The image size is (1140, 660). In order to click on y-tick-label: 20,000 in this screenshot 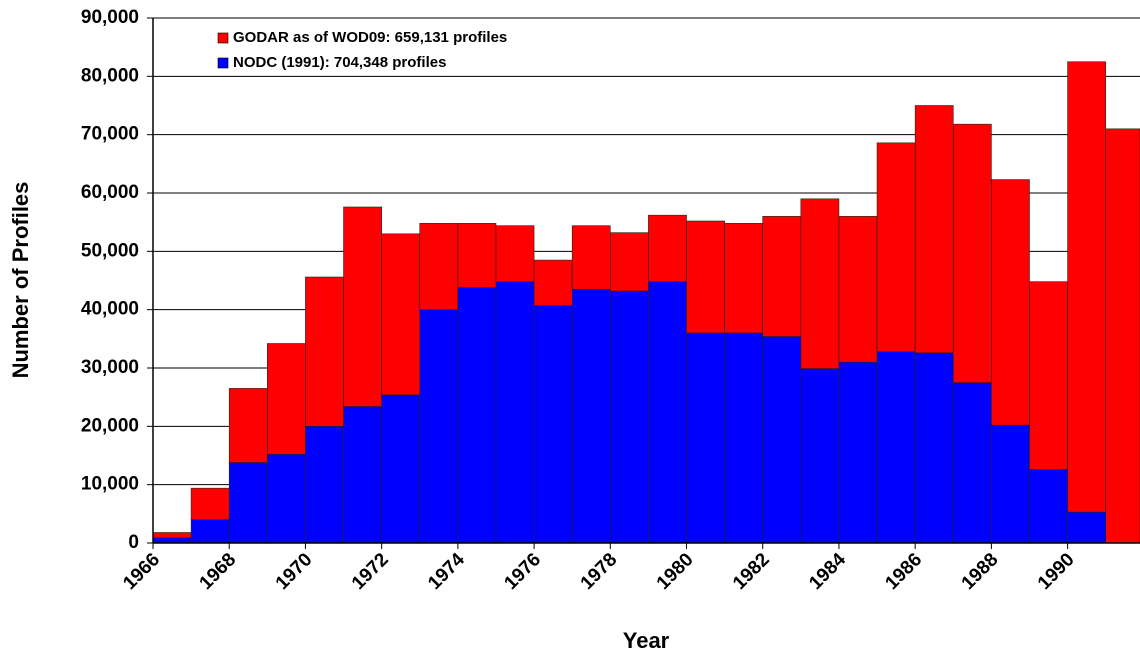, I will do `click(110, 425)`.